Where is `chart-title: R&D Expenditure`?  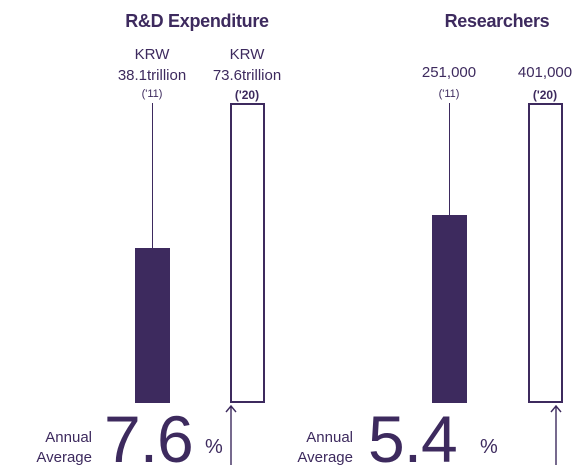 chart-title: R&D Expenditure is located at coordinates (197, 21).